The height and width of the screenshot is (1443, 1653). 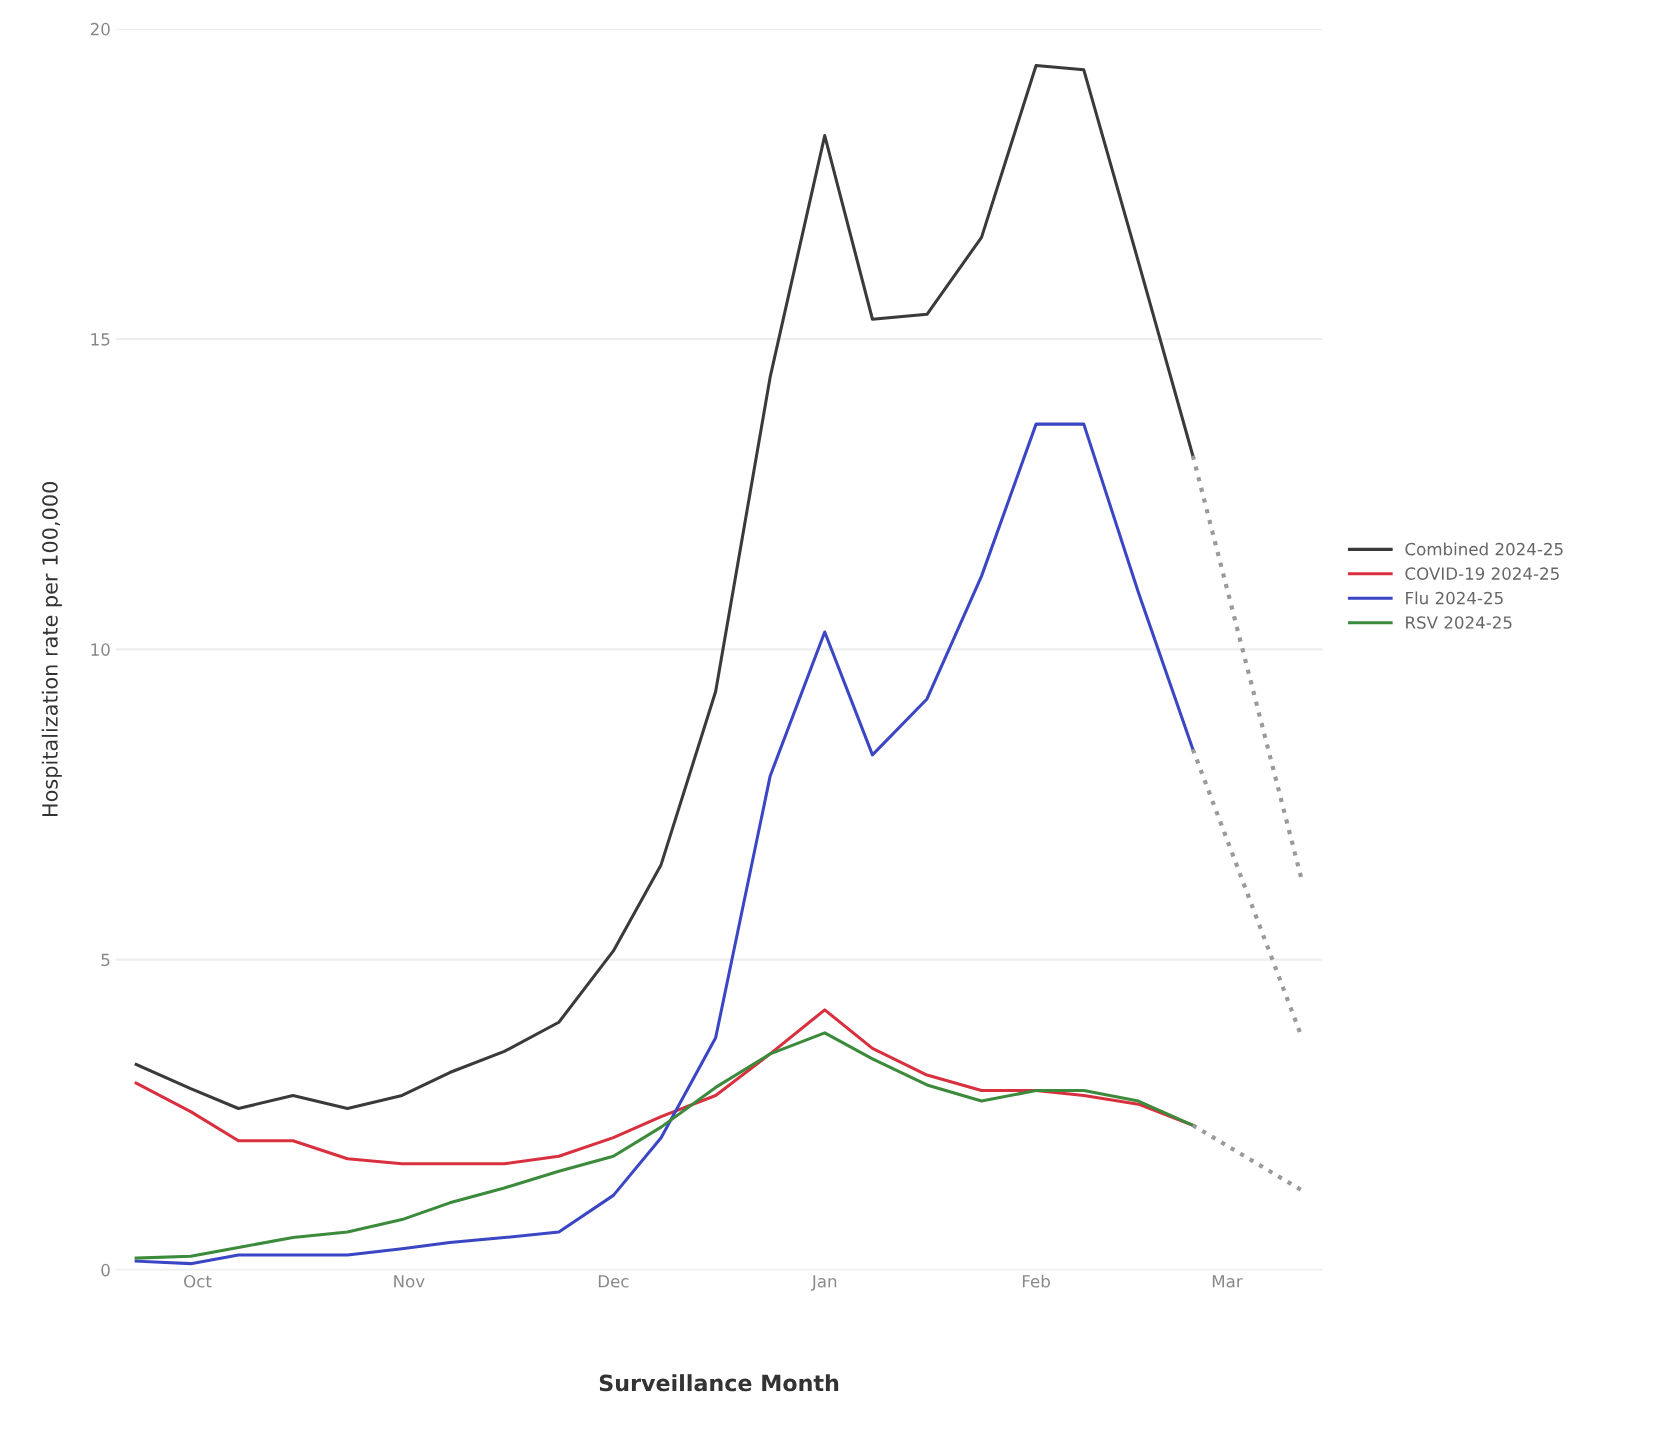 I want to click on y-tick-label: 20, so click(x=100, y=29).